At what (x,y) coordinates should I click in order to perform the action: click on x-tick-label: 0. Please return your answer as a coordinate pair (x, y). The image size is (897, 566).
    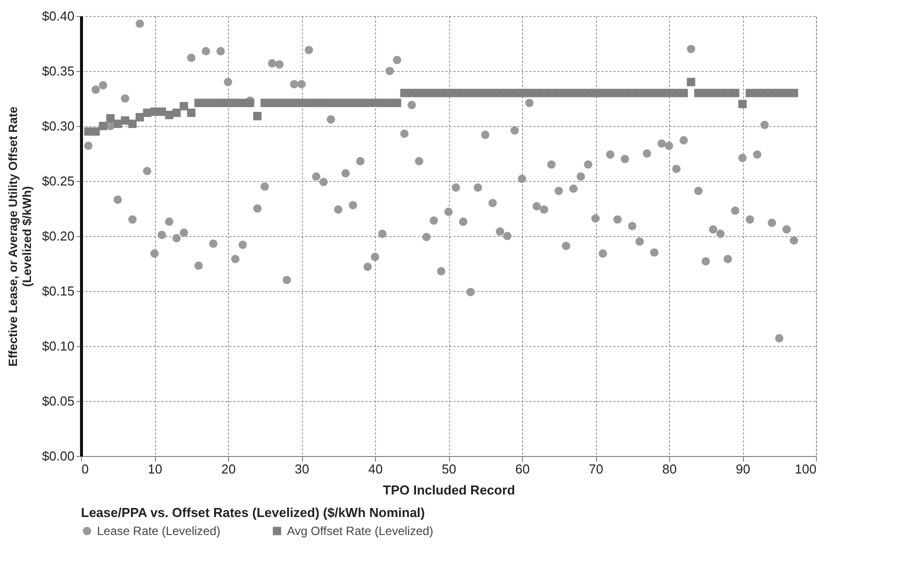
    Looking at the image, I should click on (85, 469).